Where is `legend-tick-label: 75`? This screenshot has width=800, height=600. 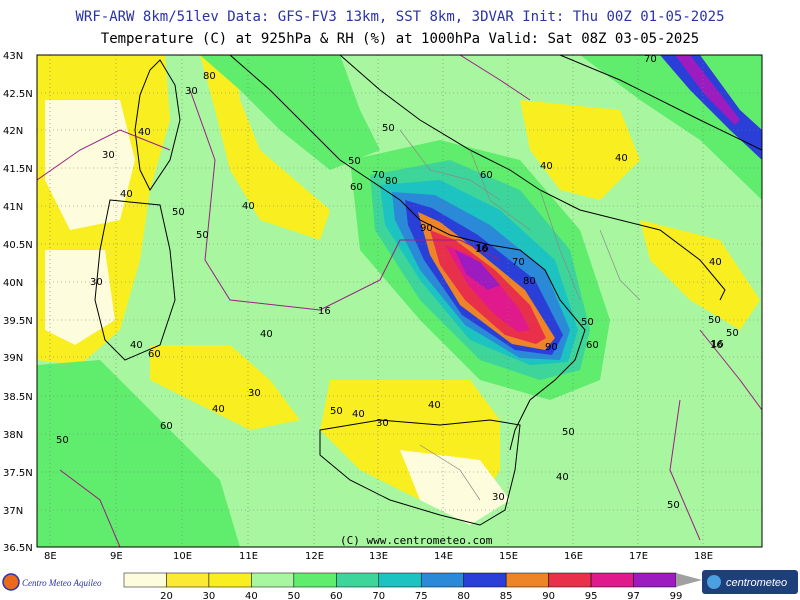 legend-tick-label: 75 is located at coordinates (421, 595).